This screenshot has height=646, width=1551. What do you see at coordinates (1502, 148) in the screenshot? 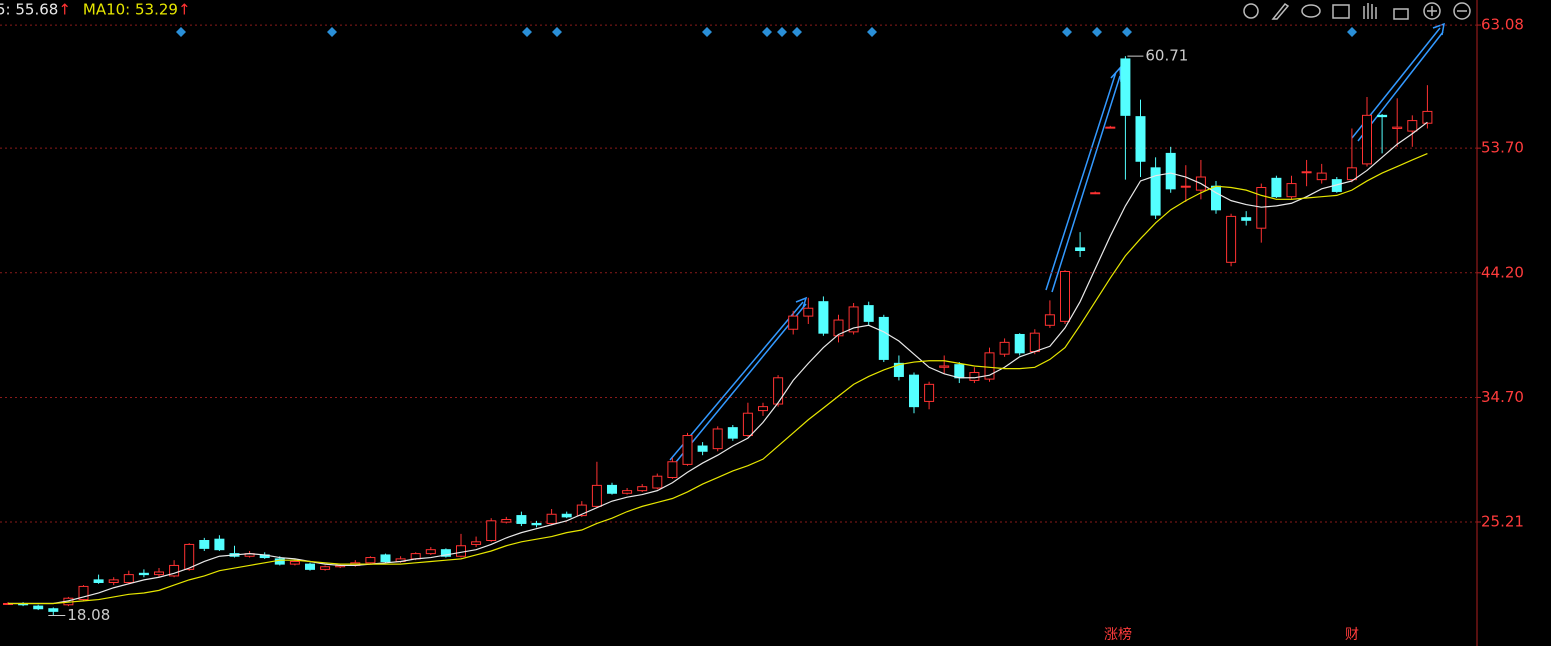
I see `y-tick-label: 53.70` at bounding box center [1502, 148].